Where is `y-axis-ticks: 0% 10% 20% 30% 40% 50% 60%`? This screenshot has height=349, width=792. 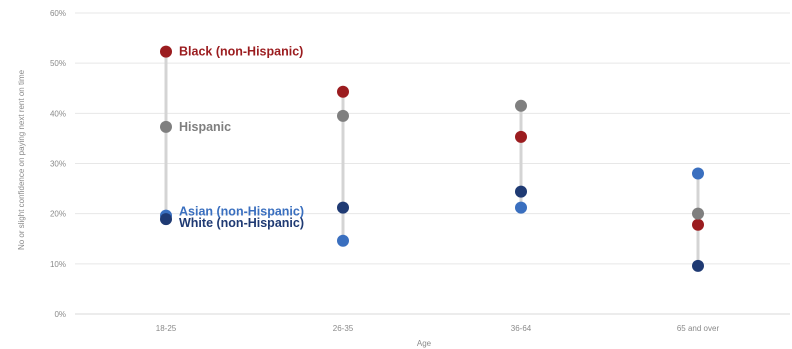
y-axis-ticks: 0% 10% 20% 30% 40% 50% 60% is located at coordinates (58, 164).